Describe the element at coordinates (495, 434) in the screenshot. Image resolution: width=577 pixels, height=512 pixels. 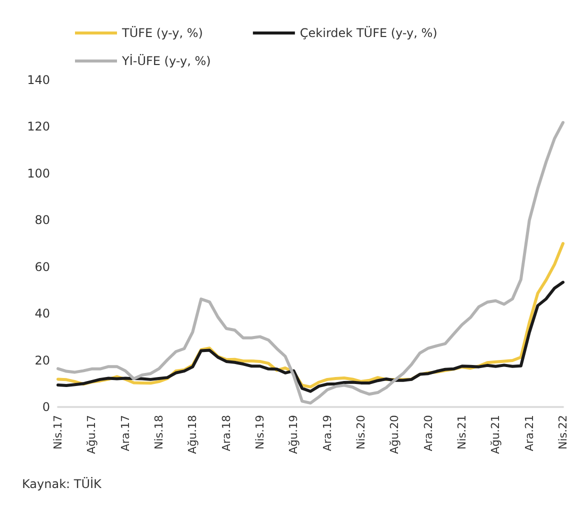
I see `x-tick-label: Ağu.21` at that location.